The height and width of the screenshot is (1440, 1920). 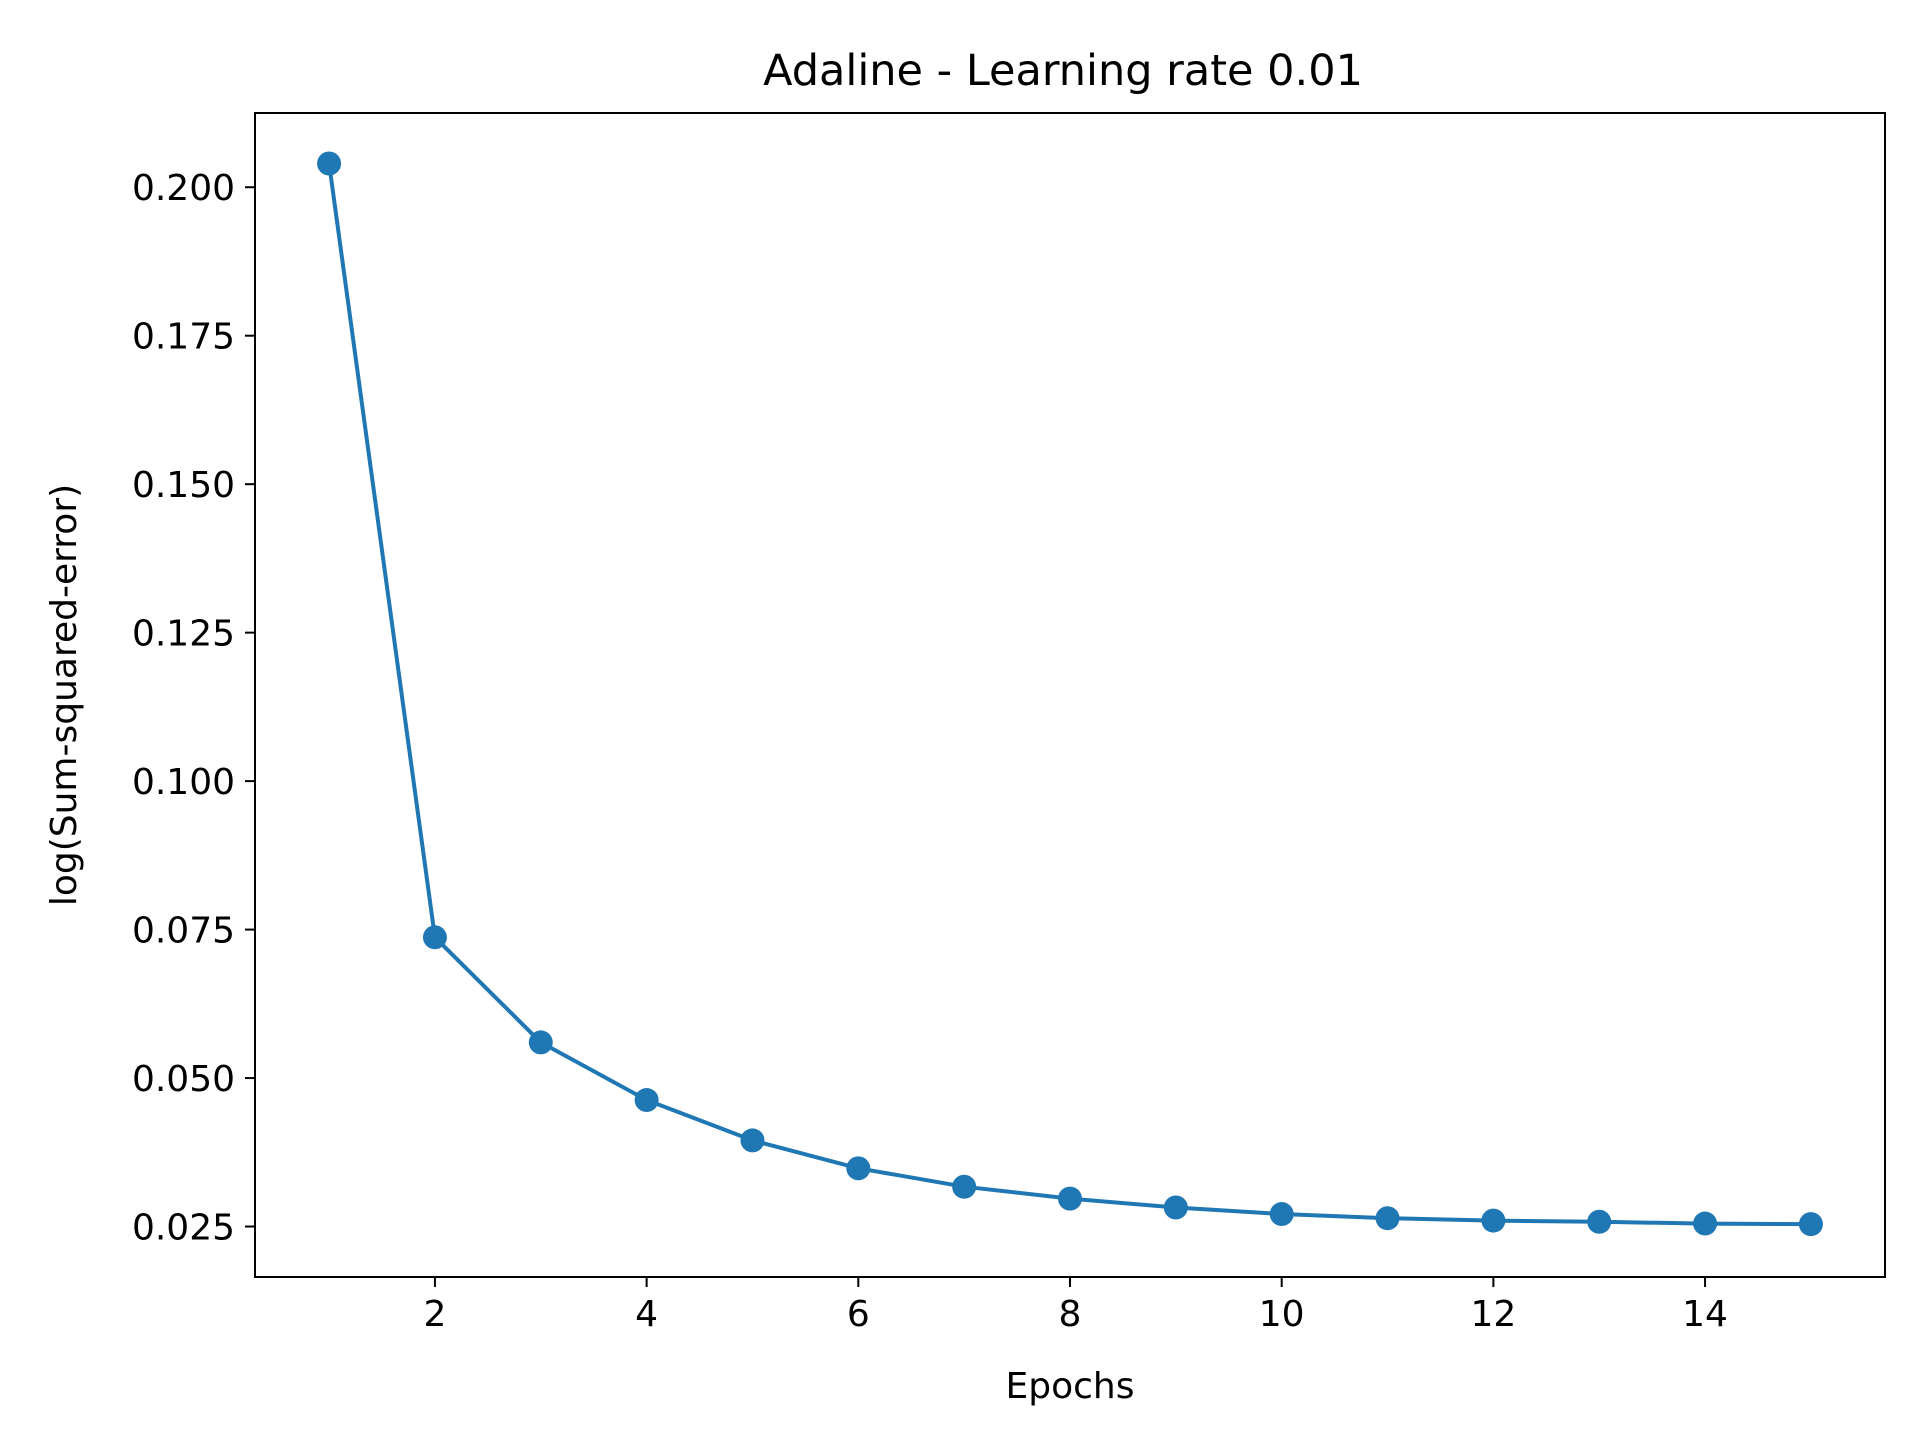 What do you see at coordinates (1705, 1314) in the screenshot?
I see `x-tick-label: 14` at bounding box center [1705, 1314].